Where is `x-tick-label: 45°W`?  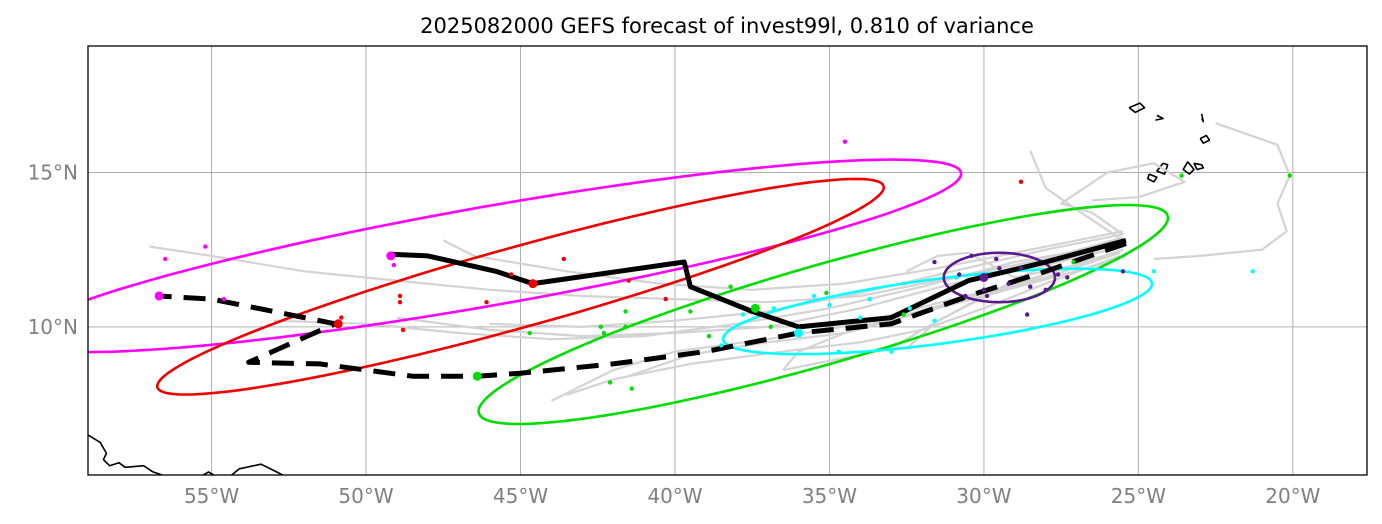 x-tick-label: 45°W is located at coordinates (520, 496).